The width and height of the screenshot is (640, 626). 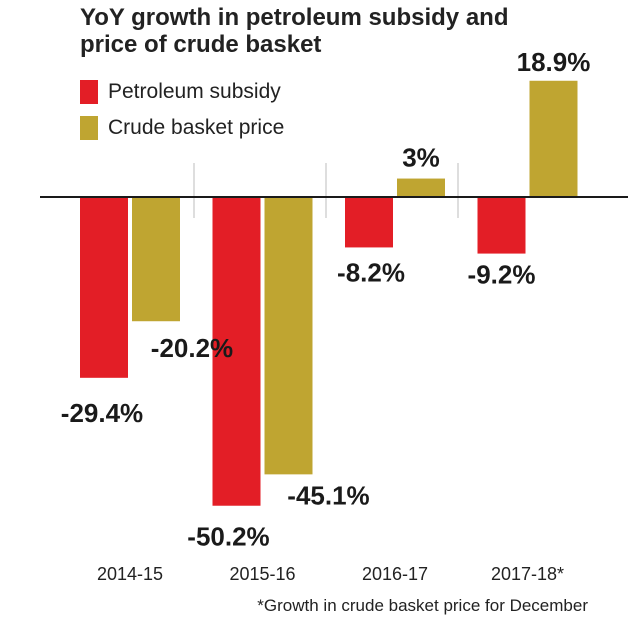 What do you see at coordinates (194, 91) in the screenshot?
I see `legend-label-petroleum-subsidy: Petroleum subsidy` at bounding box center [194, 91].